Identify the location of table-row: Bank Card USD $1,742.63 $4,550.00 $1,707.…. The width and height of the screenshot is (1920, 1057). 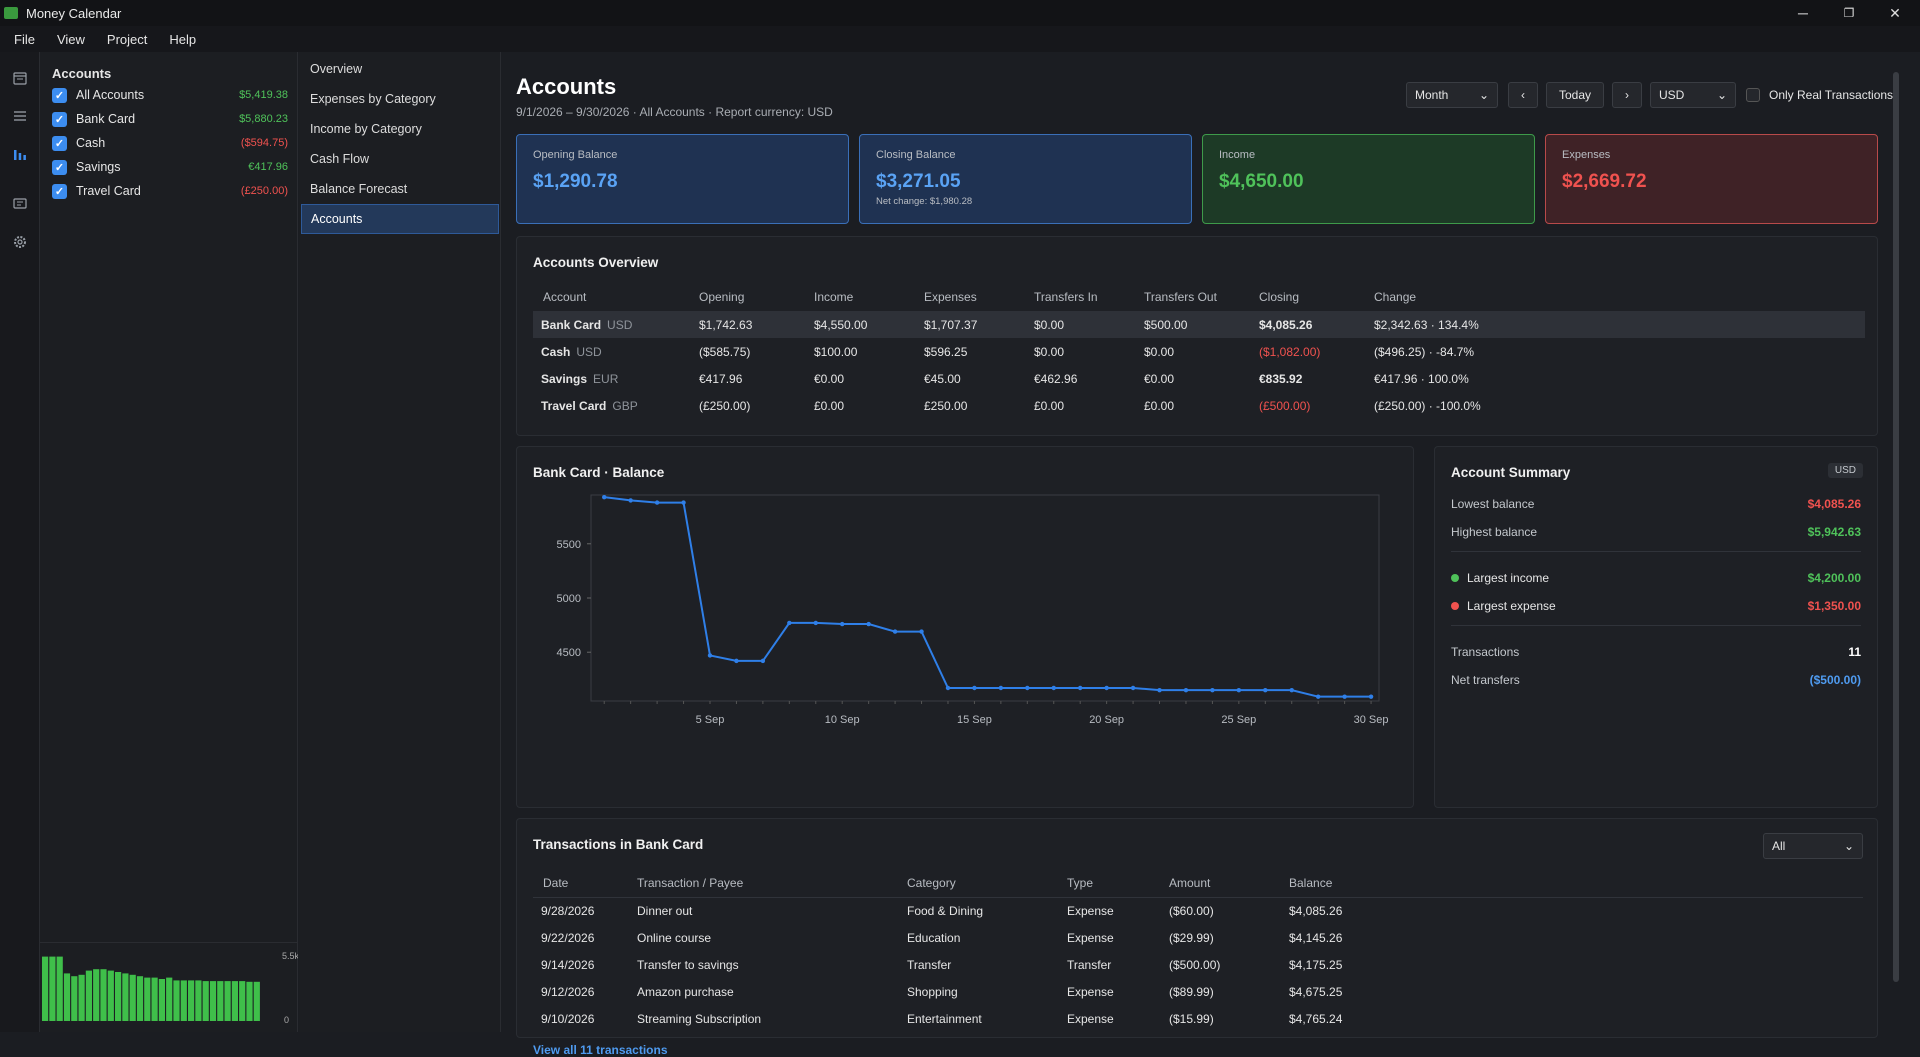
(1199, 324).